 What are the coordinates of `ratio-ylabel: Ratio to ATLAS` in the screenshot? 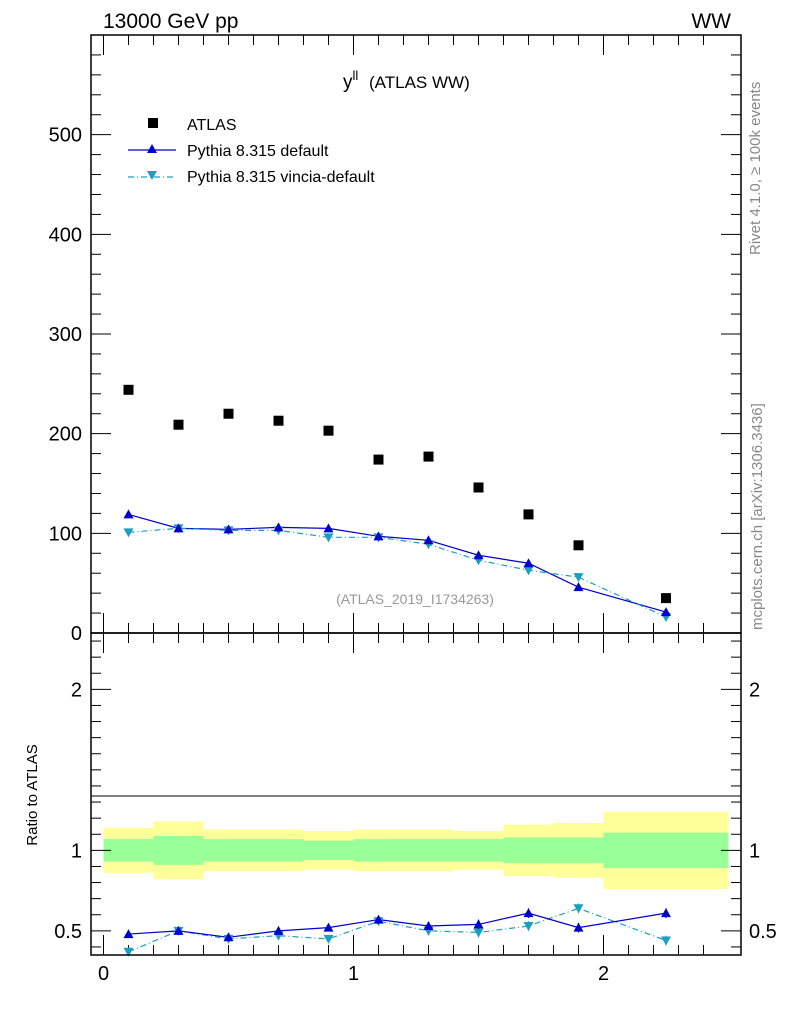 It's located at (32, 794).